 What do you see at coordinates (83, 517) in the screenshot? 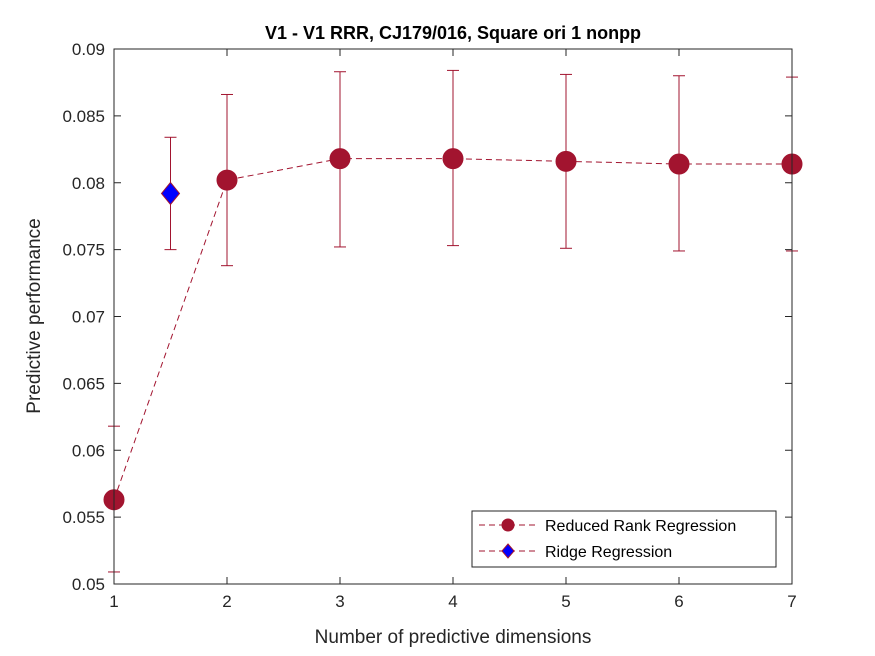
I see `y-tick-label: 0.055` at bounding box center [83, 517].